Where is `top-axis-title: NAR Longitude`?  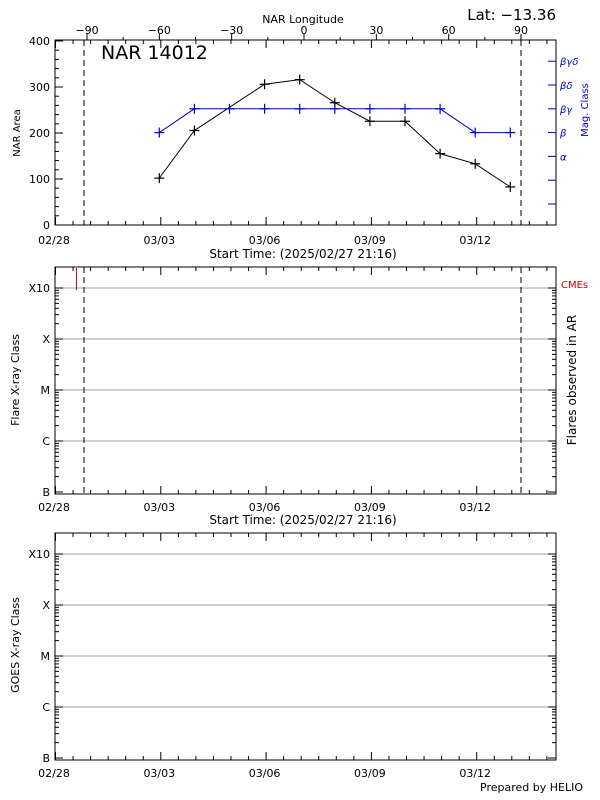
top-axis-title: NAR Longitude is located at coordinates (303, 19).